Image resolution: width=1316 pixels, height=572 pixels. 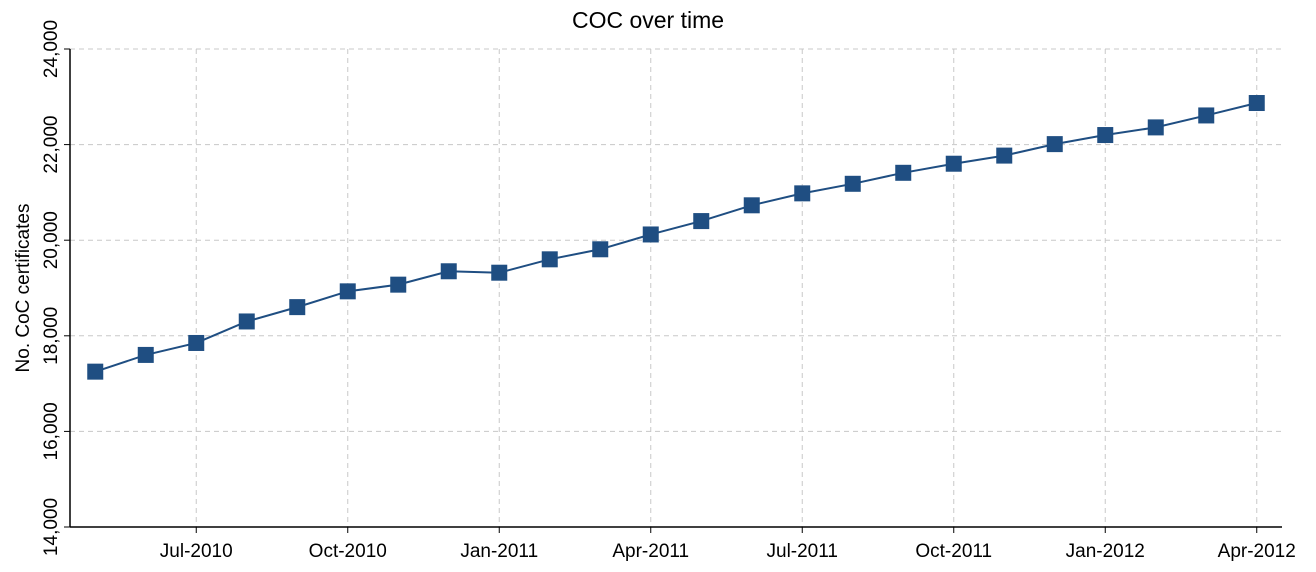 I want to click on x-tick-label: Jan-2011, so click(x=499, y=551).